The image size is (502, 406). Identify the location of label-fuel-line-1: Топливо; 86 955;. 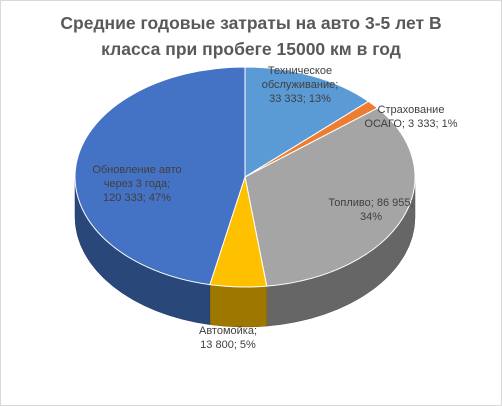
(371, 203).